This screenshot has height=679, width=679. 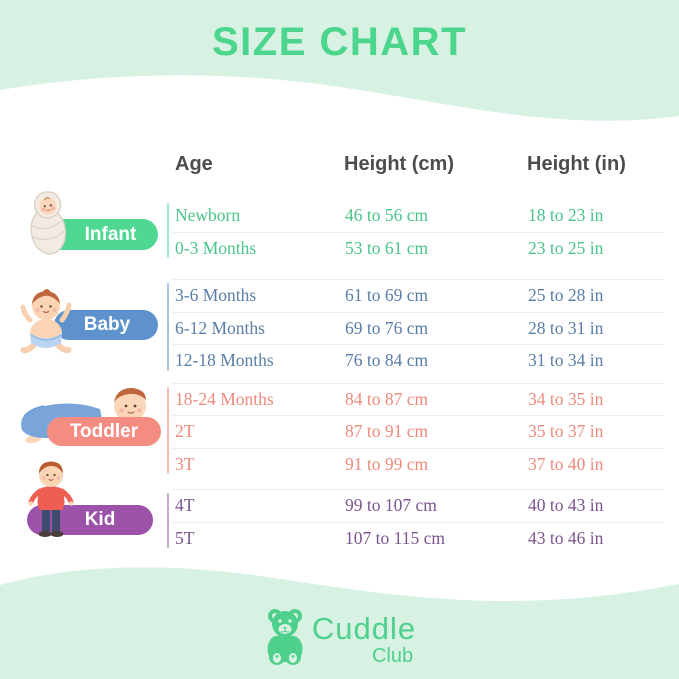 I want to click on table-row: 3T 91 to 99 cm 37 to 40 in, so click(x=418, y=464).